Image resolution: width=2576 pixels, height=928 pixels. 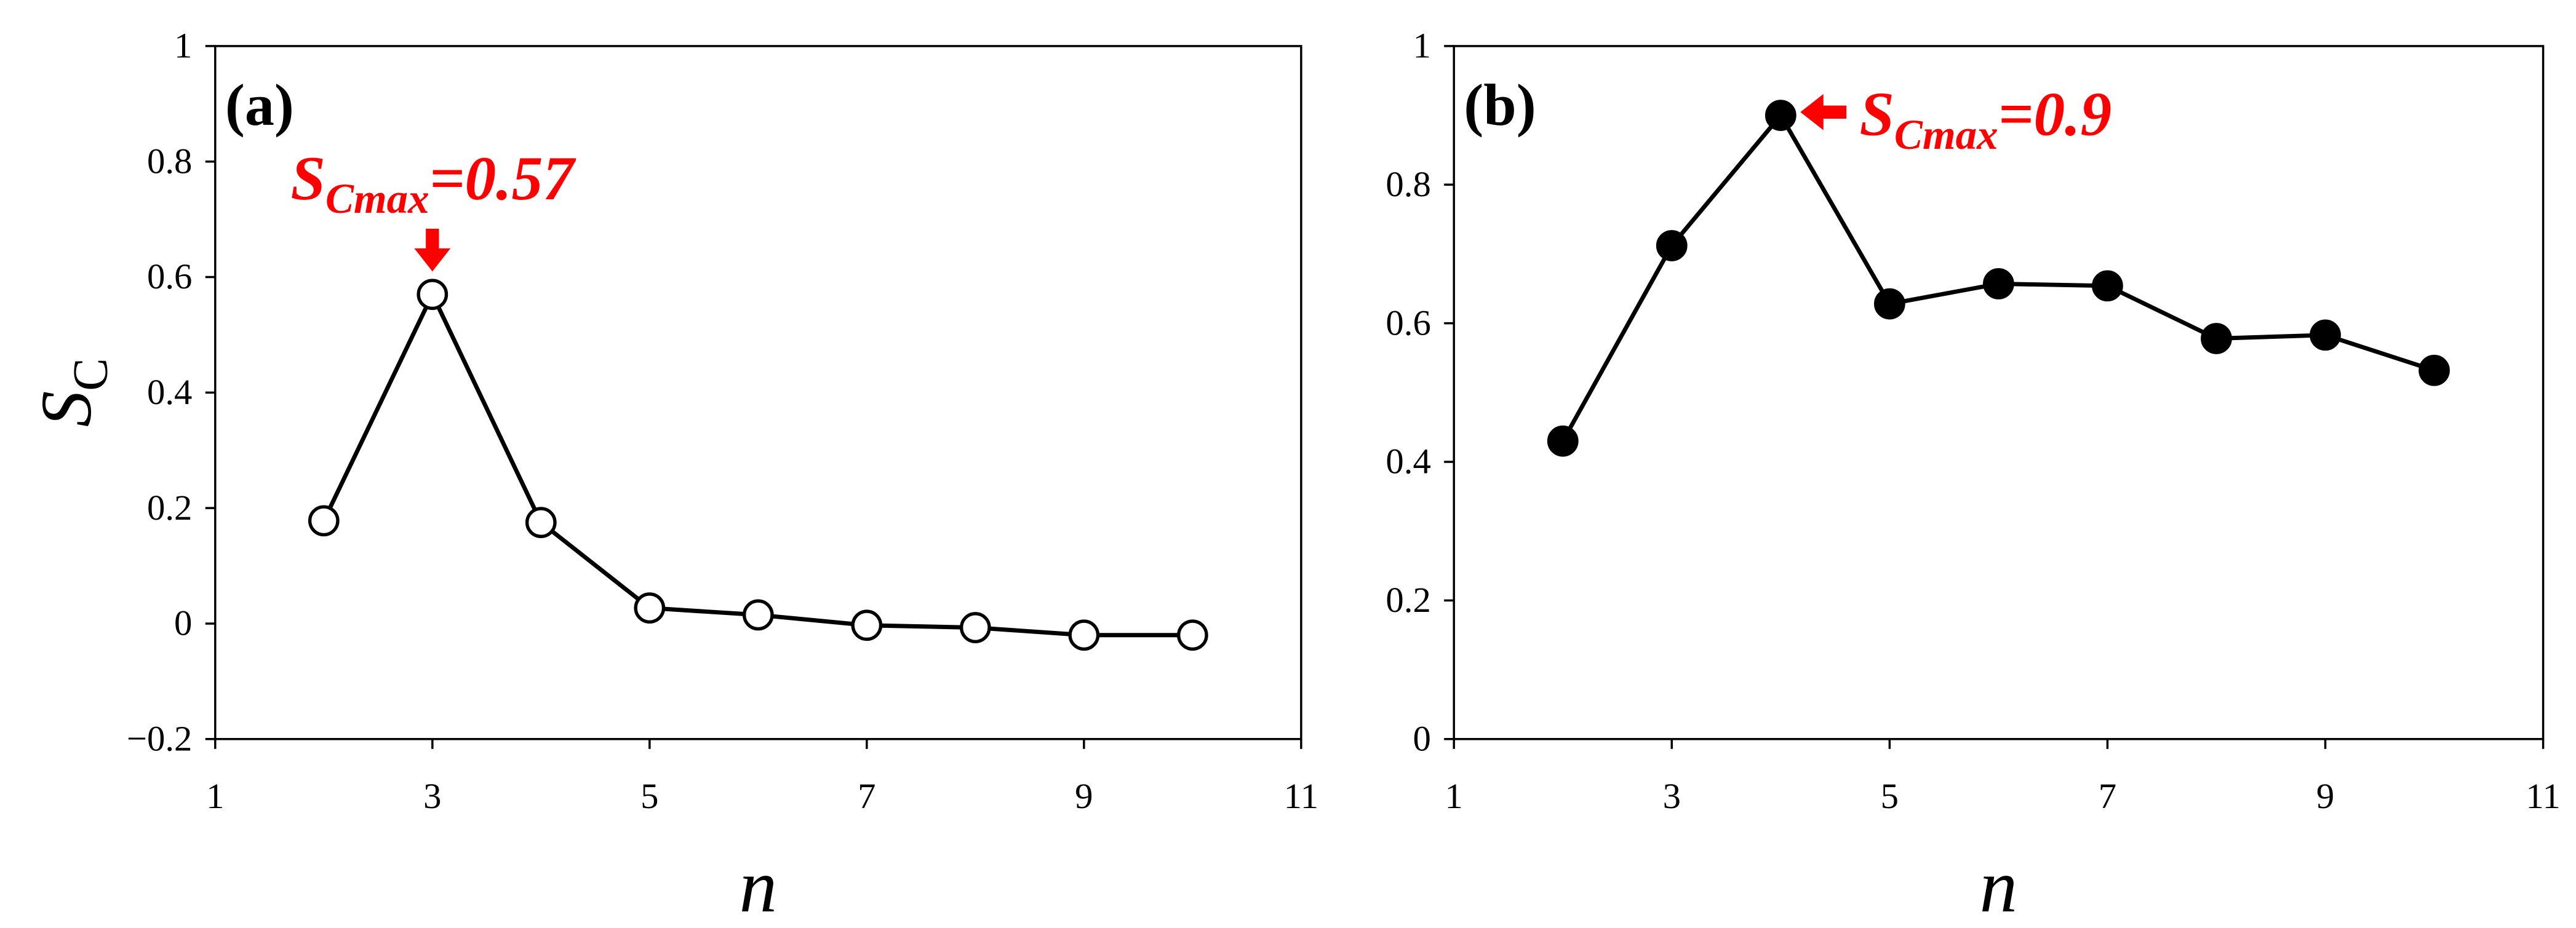 What do you see at coordinates (160, 738) in the screenshot?
I see `y-tick-label: −0.2` at bounding box center [160, 738].